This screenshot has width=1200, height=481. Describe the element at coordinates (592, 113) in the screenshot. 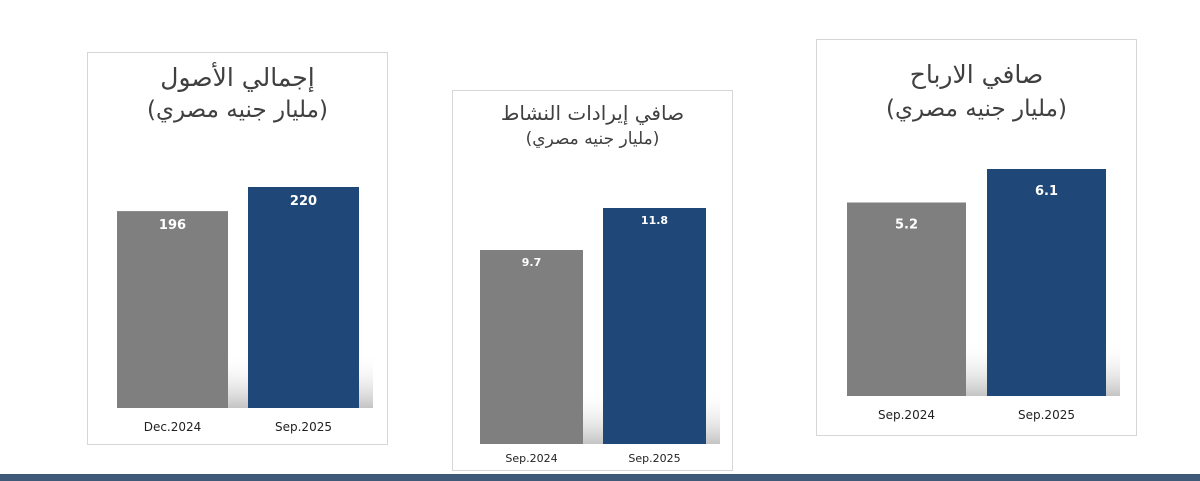

I see `chart-title: صافي إيرادات النشاط` at that location.